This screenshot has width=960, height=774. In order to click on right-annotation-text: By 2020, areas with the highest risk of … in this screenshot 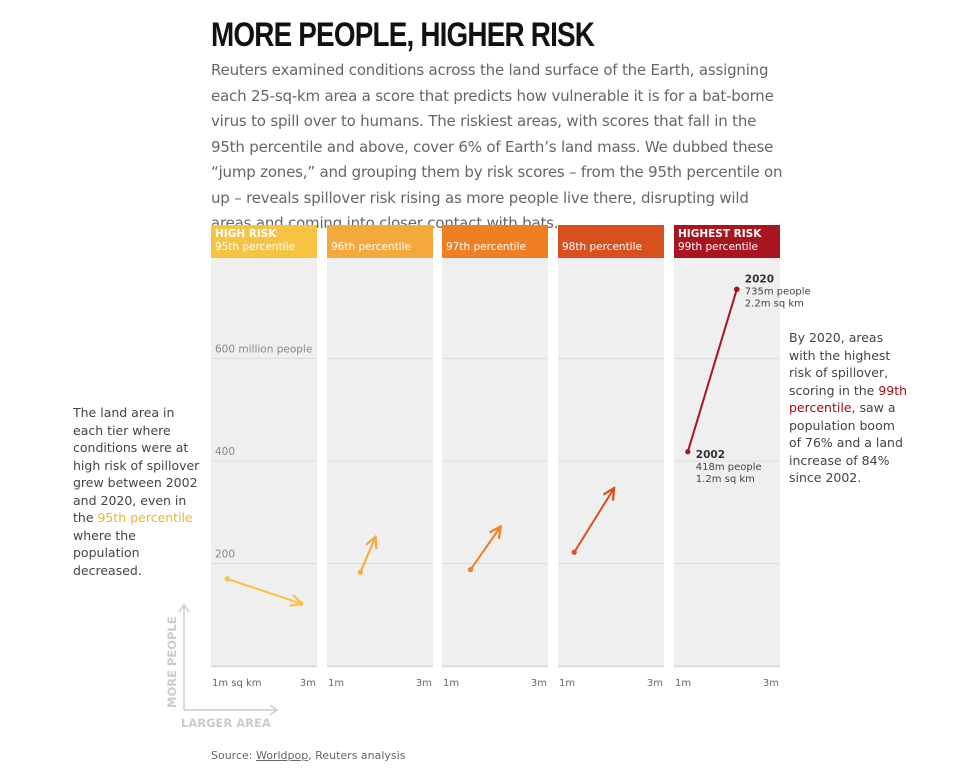, I will do `click(840, 364)`.